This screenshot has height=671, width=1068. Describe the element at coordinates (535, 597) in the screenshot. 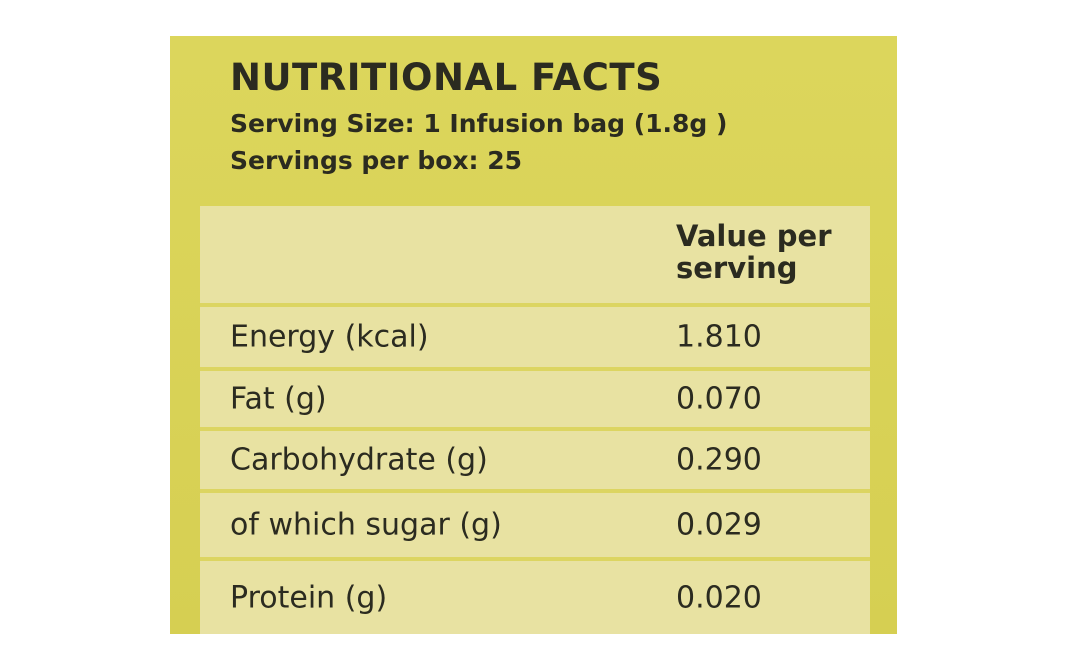

I see `table-row-protein: Protein (g) 0.020` at that location.